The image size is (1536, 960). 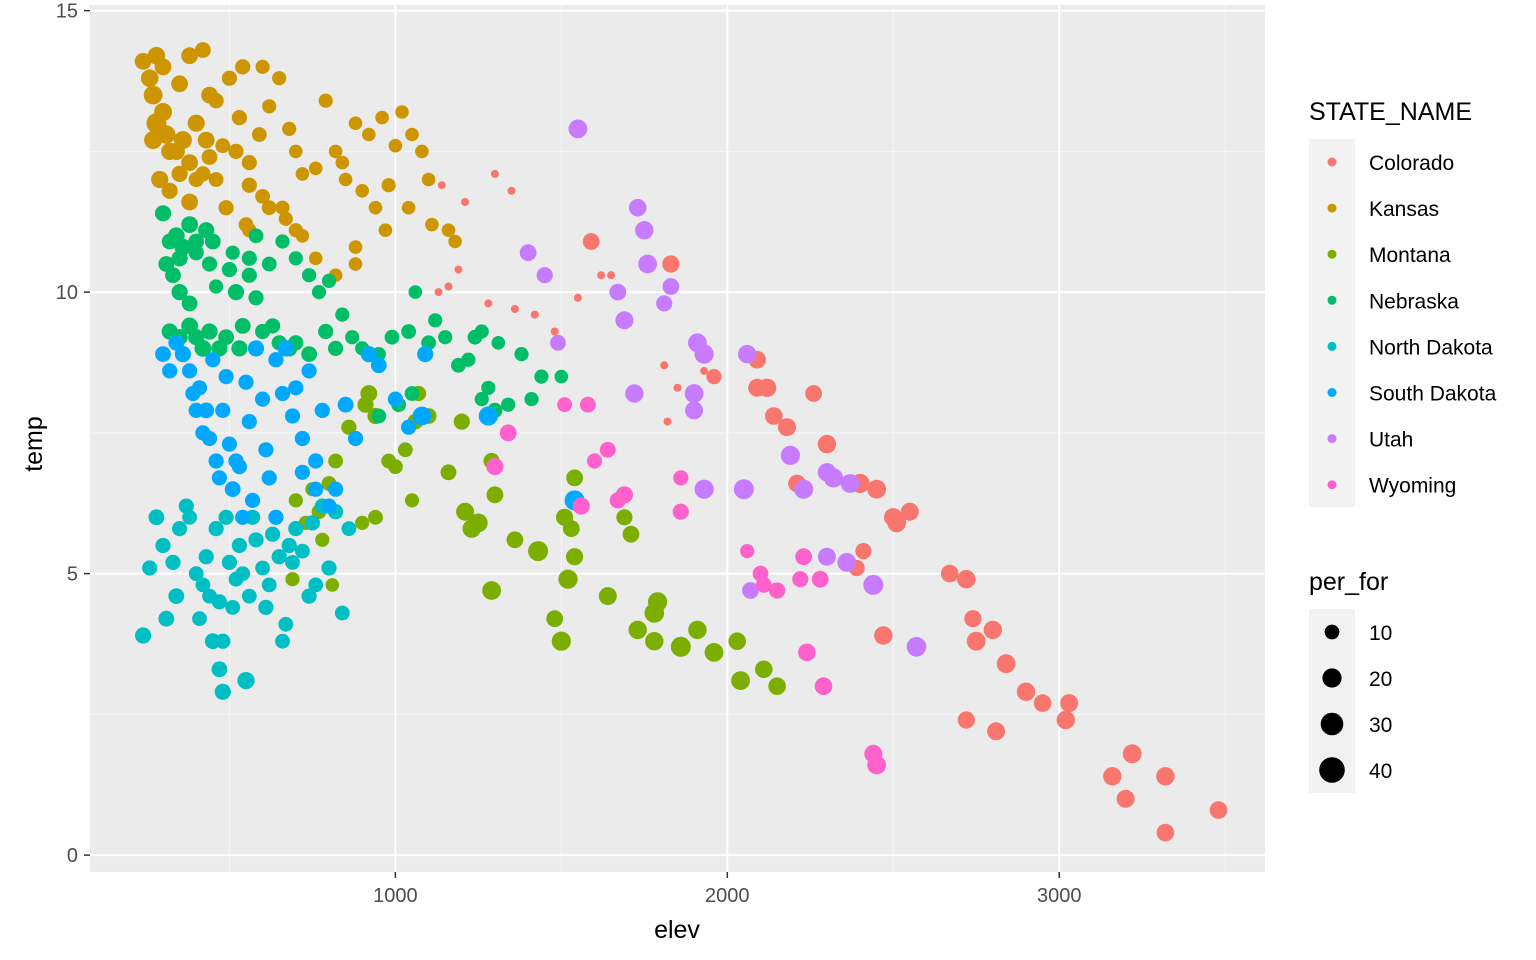 What do you see at coordinates (1350, 680) in the screenshot?
I see `size-legend: per_for 10 20 30 40` at bounding box center [1350, 680].